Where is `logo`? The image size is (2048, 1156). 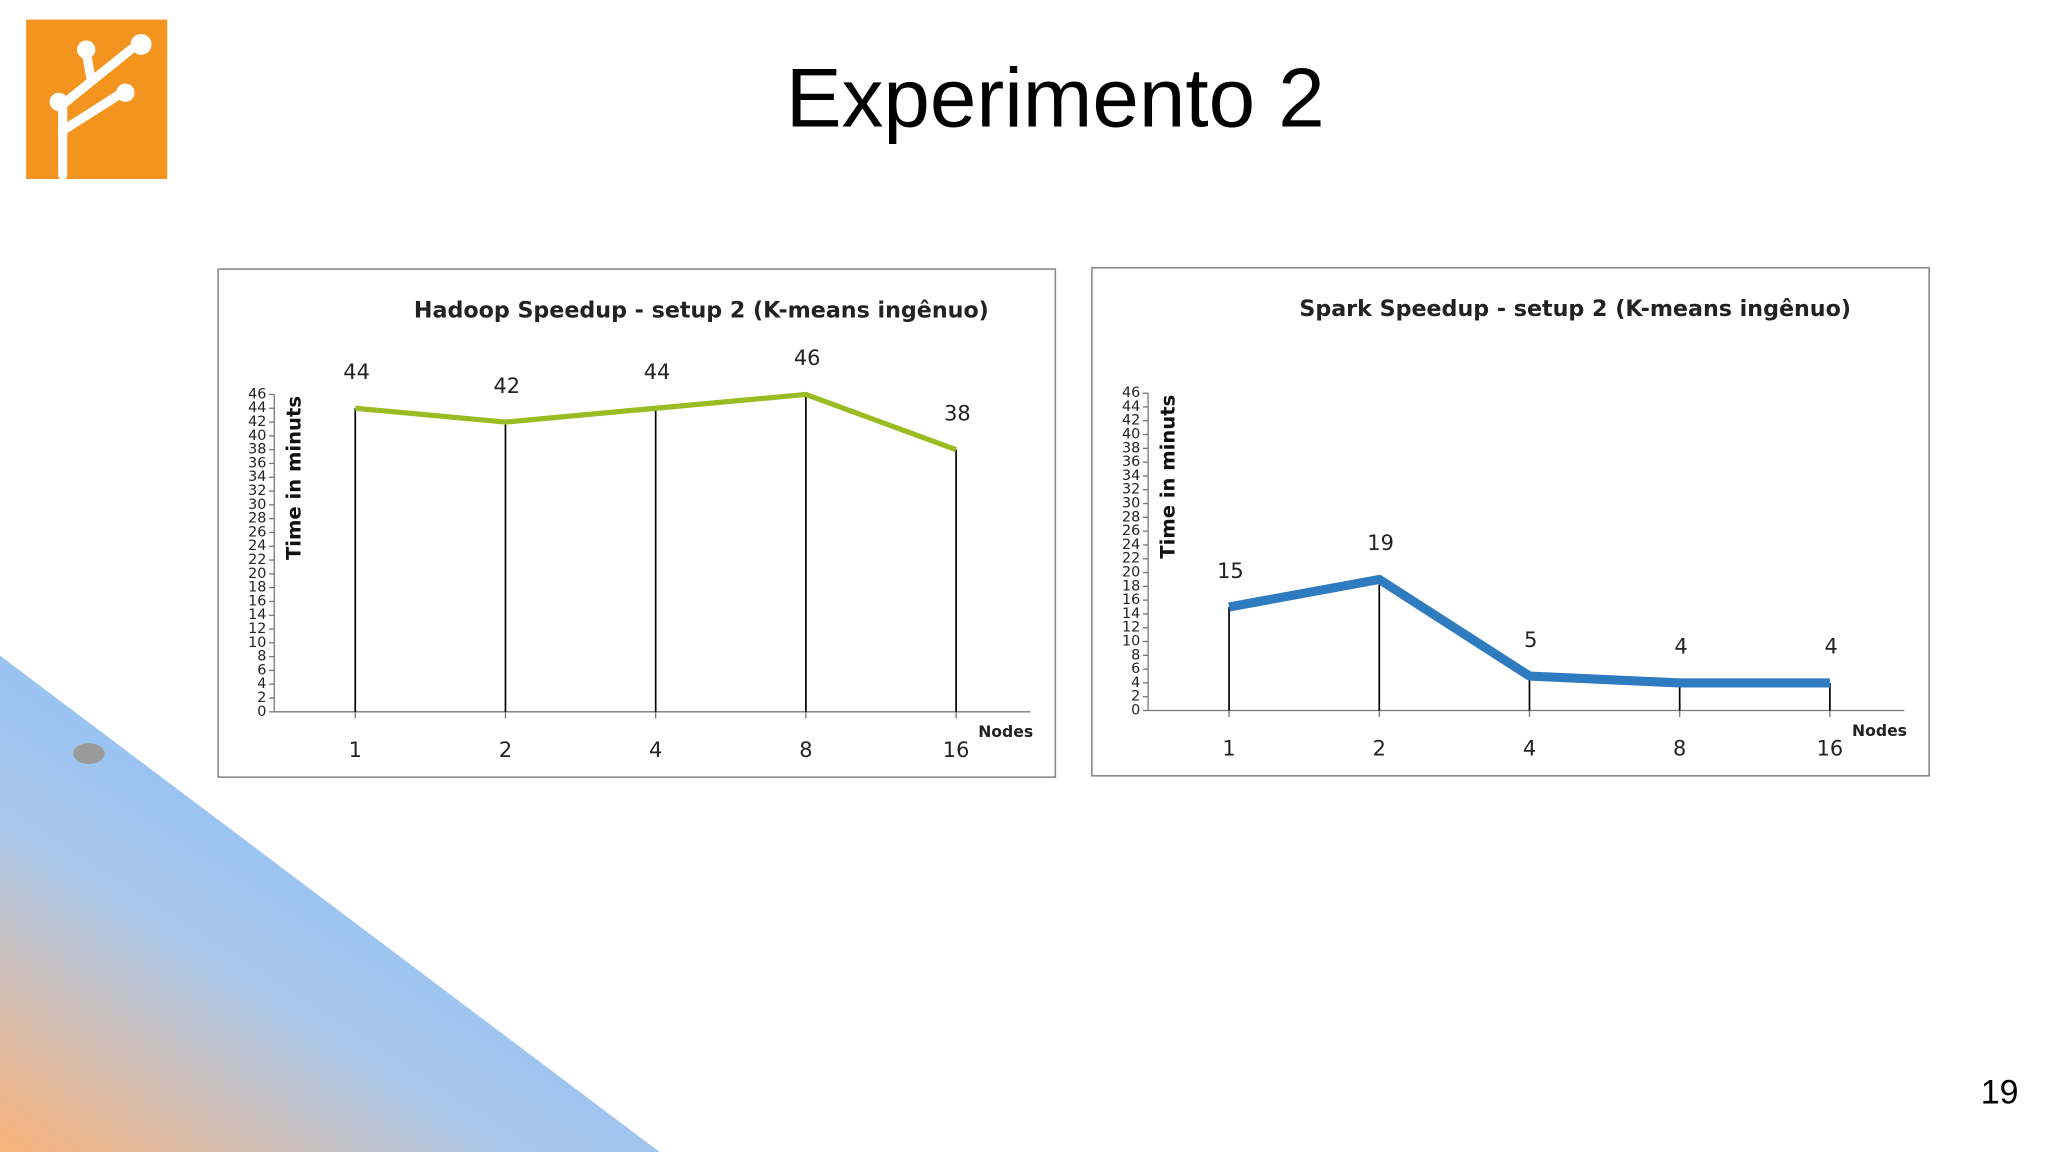 logo is located at coordinates (97, 99).